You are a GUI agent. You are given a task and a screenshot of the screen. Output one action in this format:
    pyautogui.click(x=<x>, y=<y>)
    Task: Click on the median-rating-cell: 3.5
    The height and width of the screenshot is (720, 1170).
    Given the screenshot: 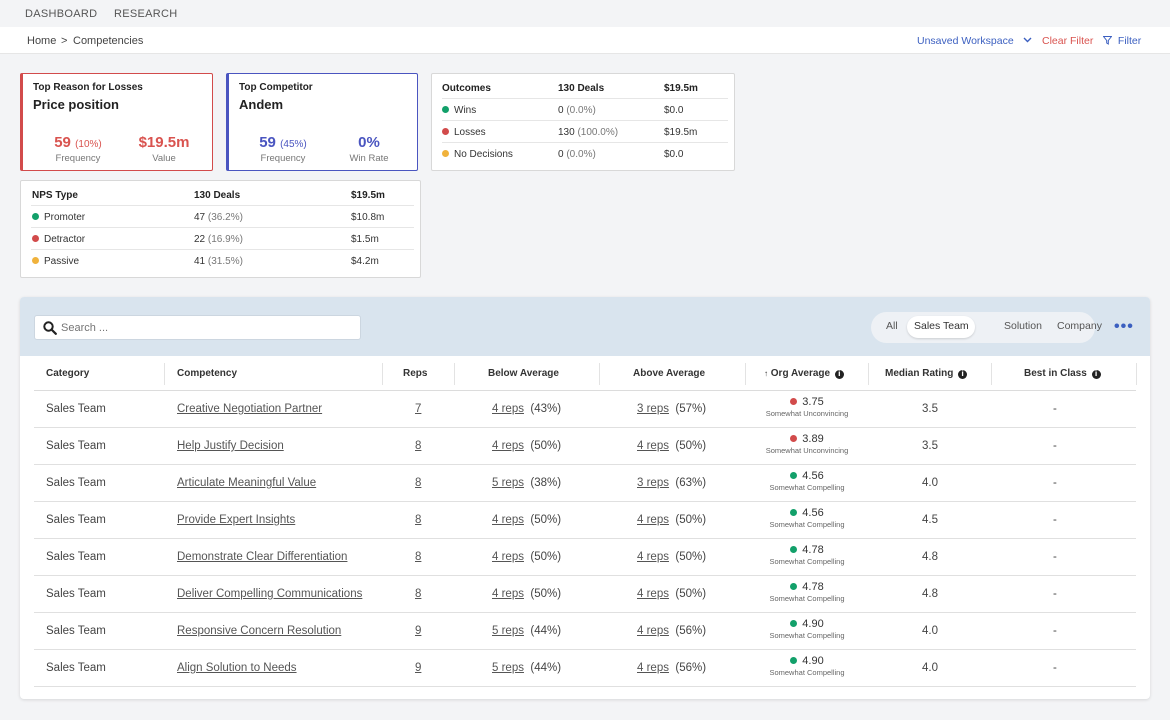 What is the action you would take?
    pyautogui.click(x=930, y=446)
    